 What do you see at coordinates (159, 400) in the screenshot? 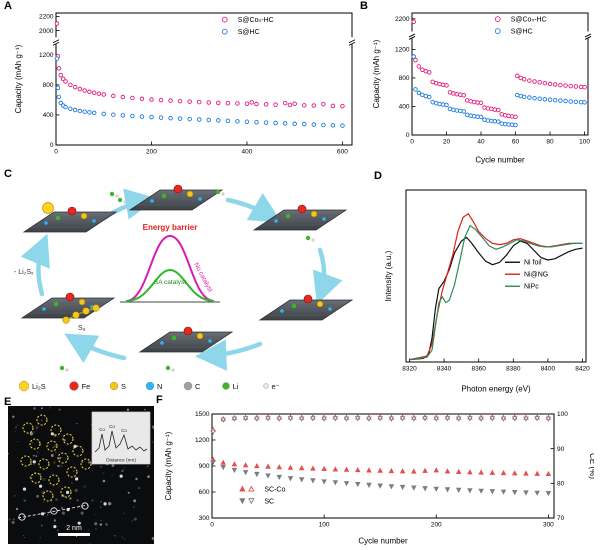
I see `panel-label-f: F` at bounding box center [159, 400].